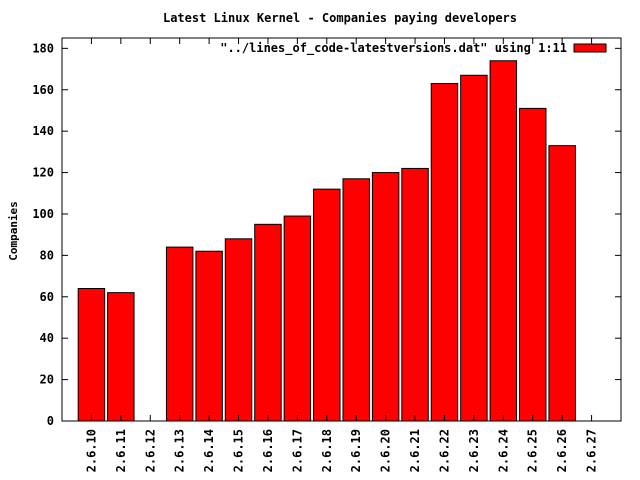 The height and width of the screenshot is (480, 640). I want to click on bar-2.6.16, so click(268, 322).